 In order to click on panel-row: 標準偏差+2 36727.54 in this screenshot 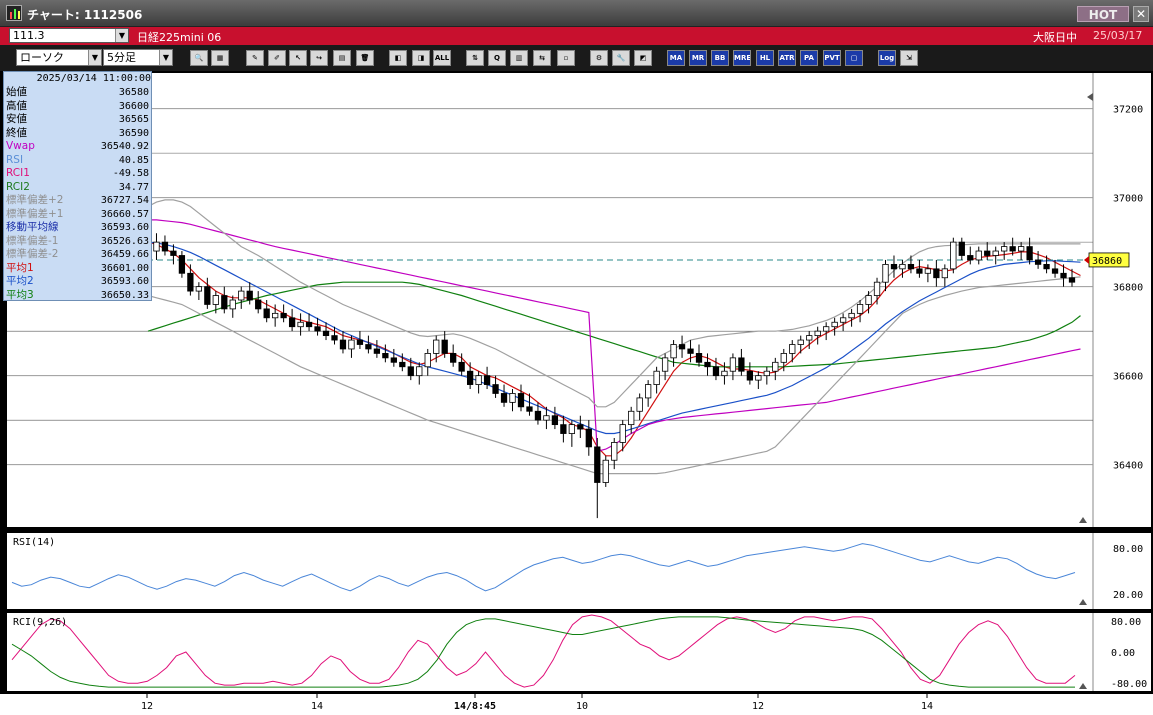, I will do `click(78, 200)`.